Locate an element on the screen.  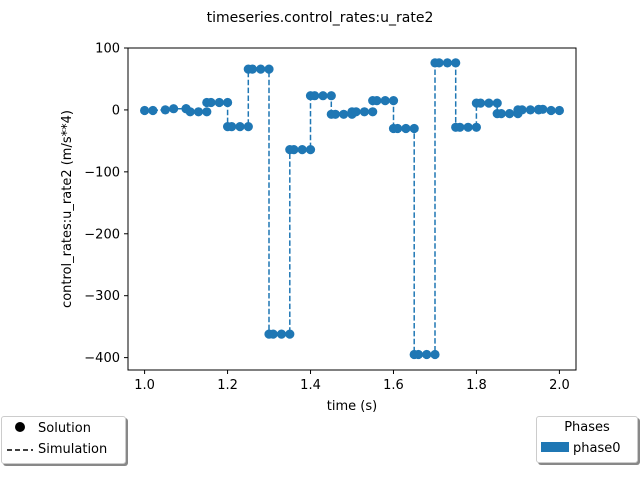
legend-item-solution: Solution is located at coordinates (63, 428).